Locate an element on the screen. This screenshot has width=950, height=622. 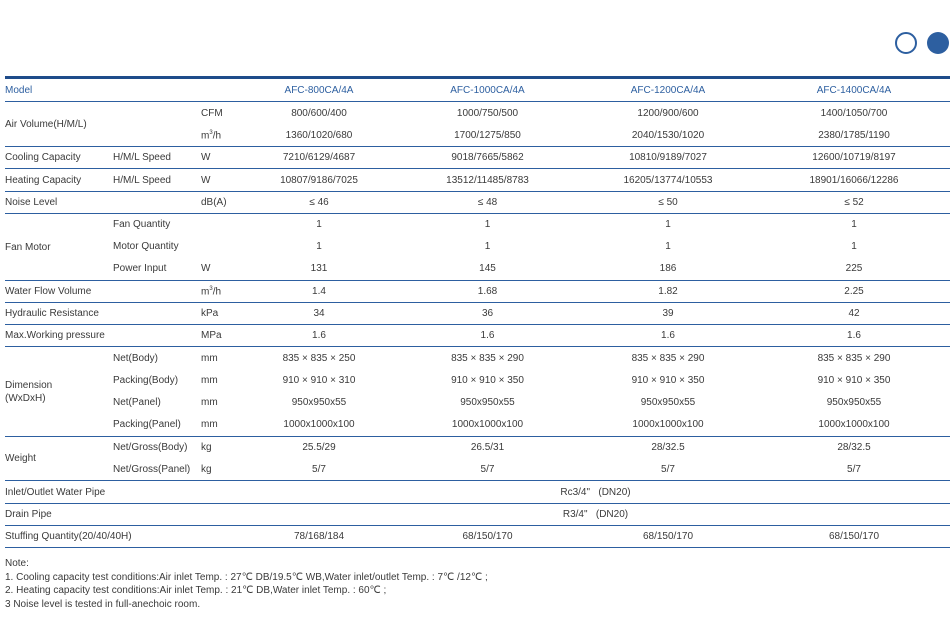
row-sub-label: Net/Gross(Body) is located at coordinates (150, 448).